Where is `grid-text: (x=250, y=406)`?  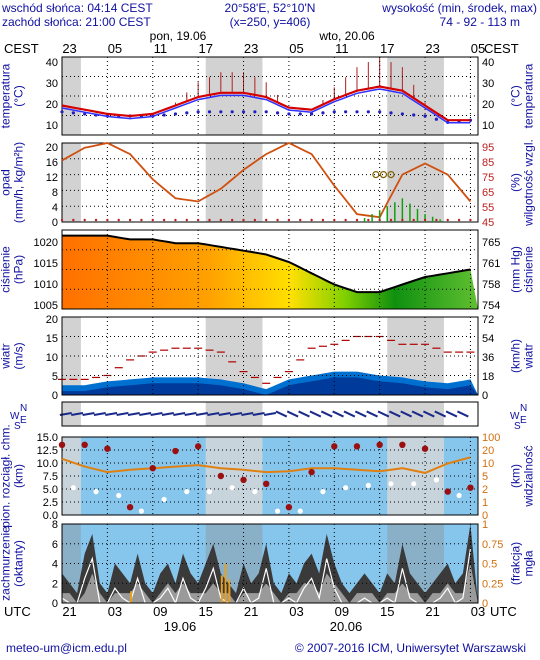
grid-text: (x=250, y=406) is located at coordinates (270, 22).